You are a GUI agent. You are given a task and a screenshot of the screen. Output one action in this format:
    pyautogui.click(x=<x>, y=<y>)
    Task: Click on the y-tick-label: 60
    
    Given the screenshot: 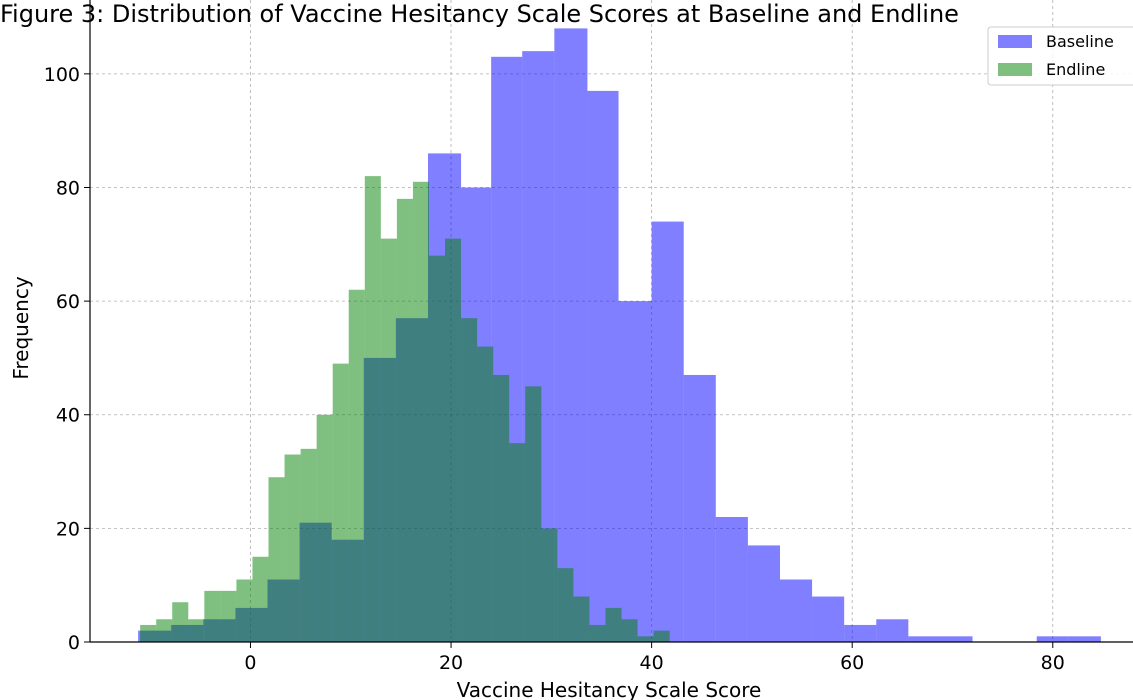 What is the action you would take?
    pyautogui.click(x=68, y=302)
    